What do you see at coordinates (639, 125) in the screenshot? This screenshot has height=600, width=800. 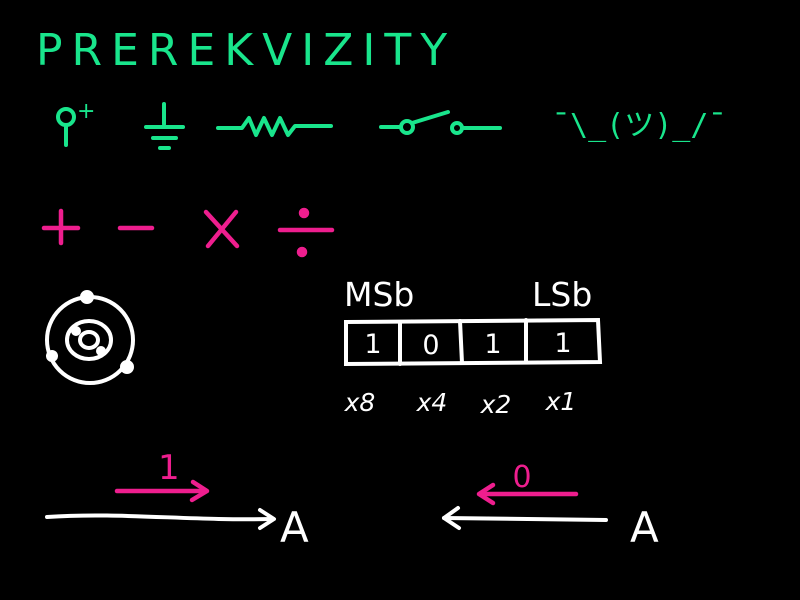 I see `shrug-emoticon: ¯\_(ツ)_/¯` at bounding box center [639, 125].